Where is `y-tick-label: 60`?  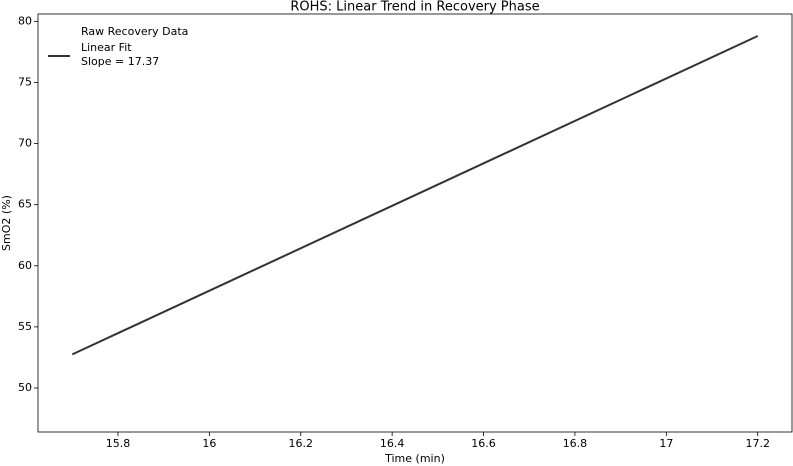
y-tick-label: 60 is located at coordinates (25, 265).